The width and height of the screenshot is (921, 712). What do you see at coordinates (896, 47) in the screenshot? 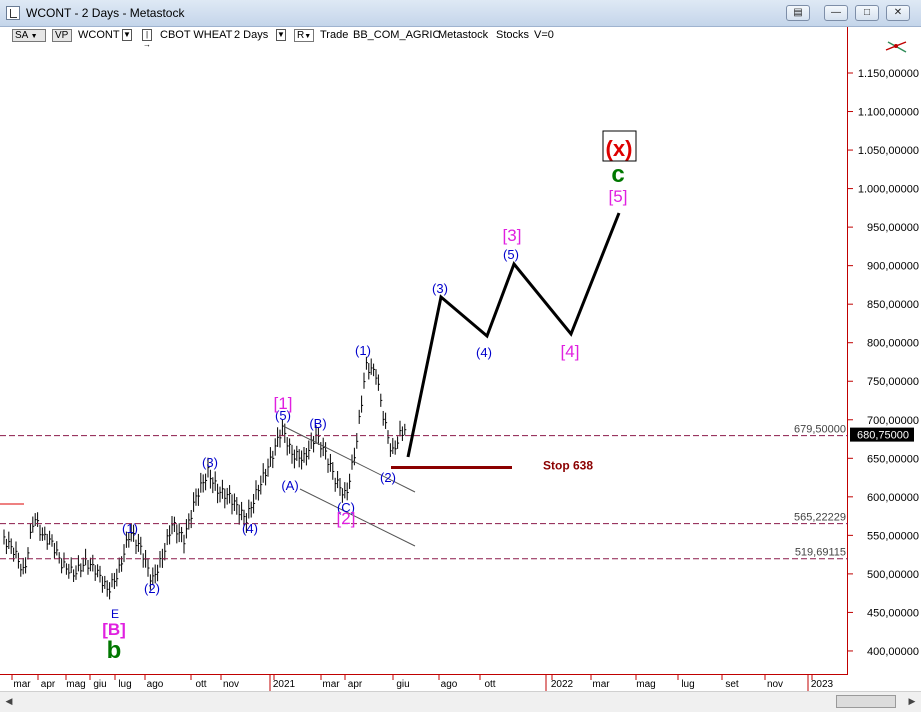
I see `line-tool-icon` at bounding box center [896, 47].